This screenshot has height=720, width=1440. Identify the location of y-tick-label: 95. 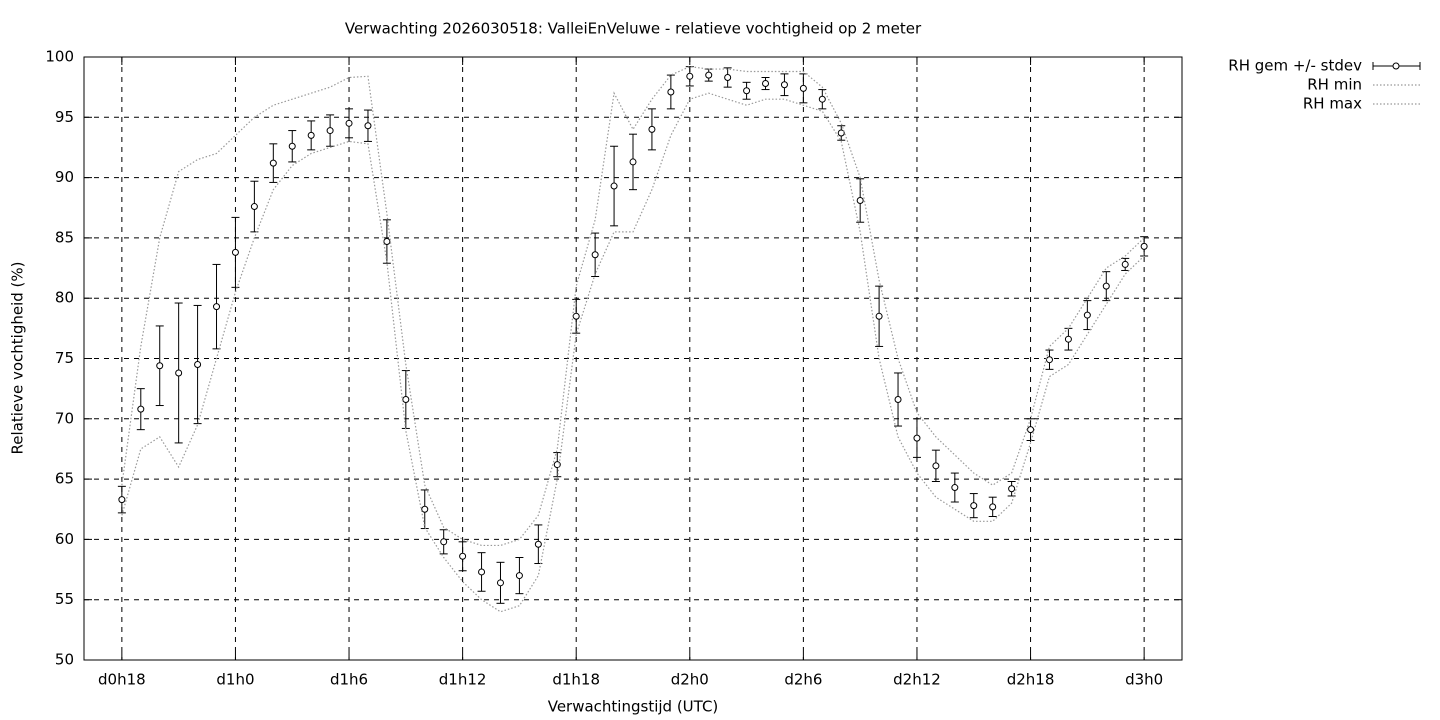
(64, 117).